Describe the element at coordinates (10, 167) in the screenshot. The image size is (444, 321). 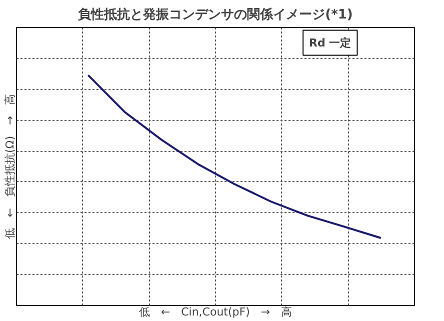
I see `y-axis-title: 低 ← 負性抵抗(Ω) → 高` at that location.